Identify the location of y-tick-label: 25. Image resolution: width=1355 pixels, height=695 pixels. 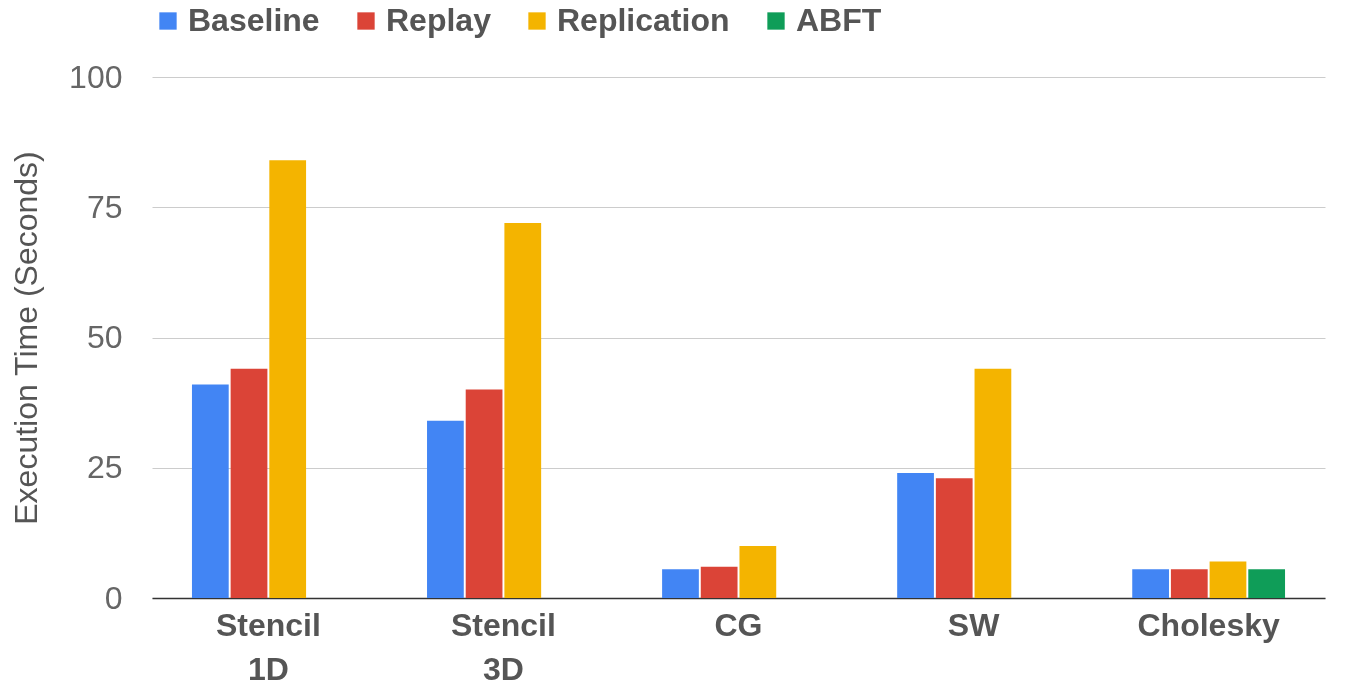
(104, 467).